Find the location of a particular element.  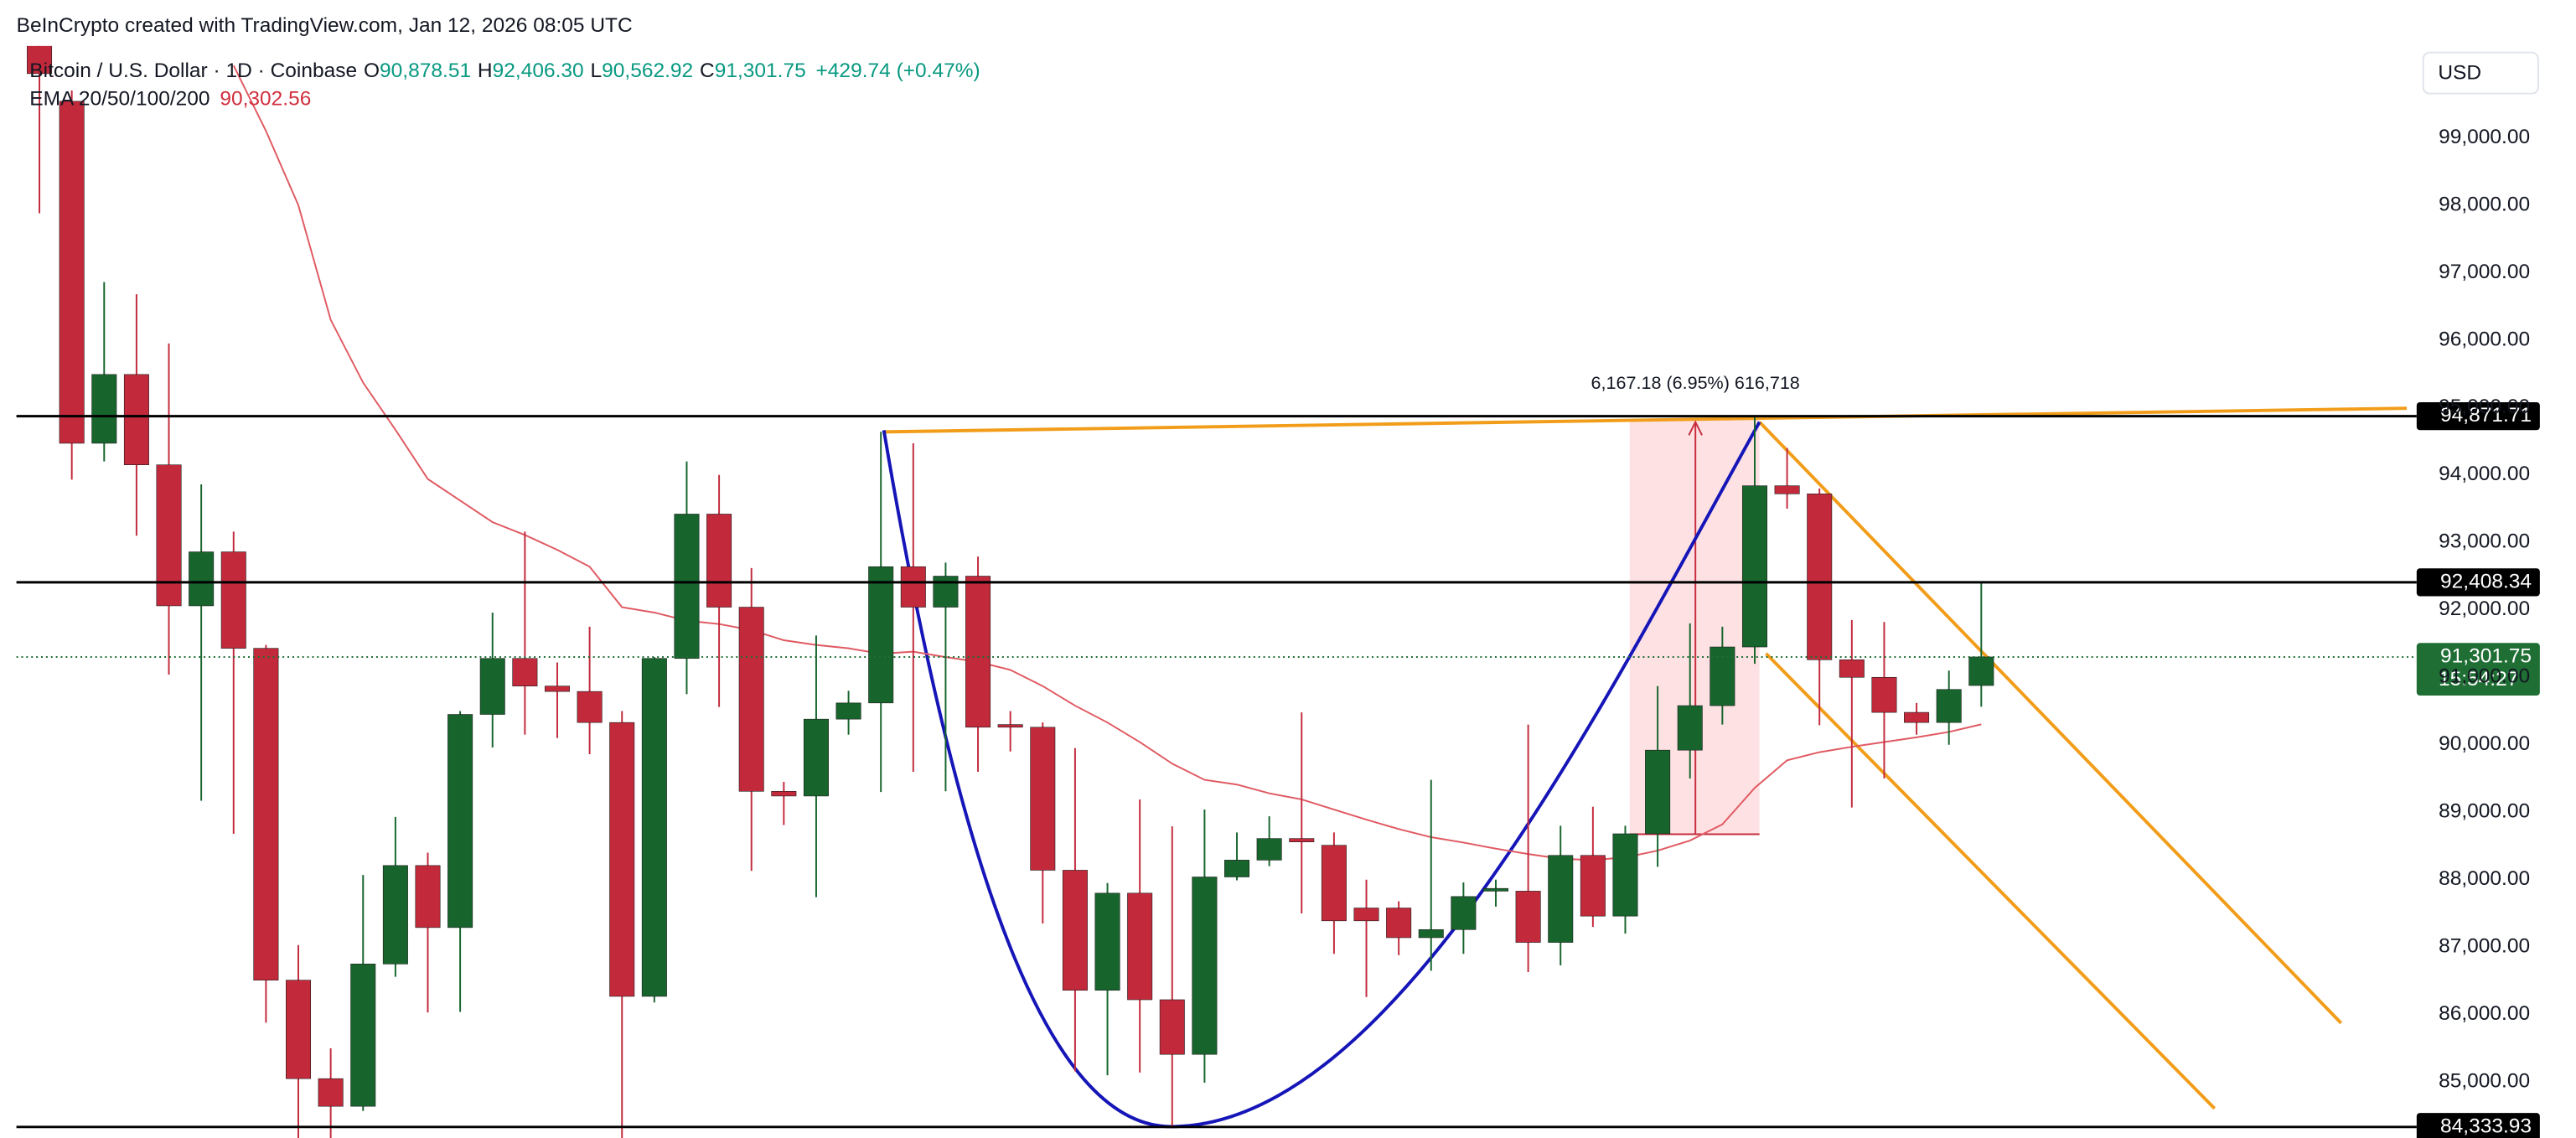

channel-lower is located at coordinates (1990, 881).